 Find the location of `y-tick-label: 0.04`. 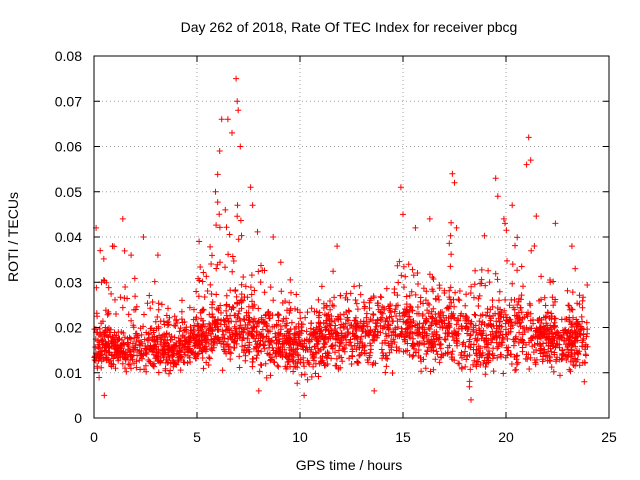

y-tick-label: 0.04 is located at coordinates (68, 237).